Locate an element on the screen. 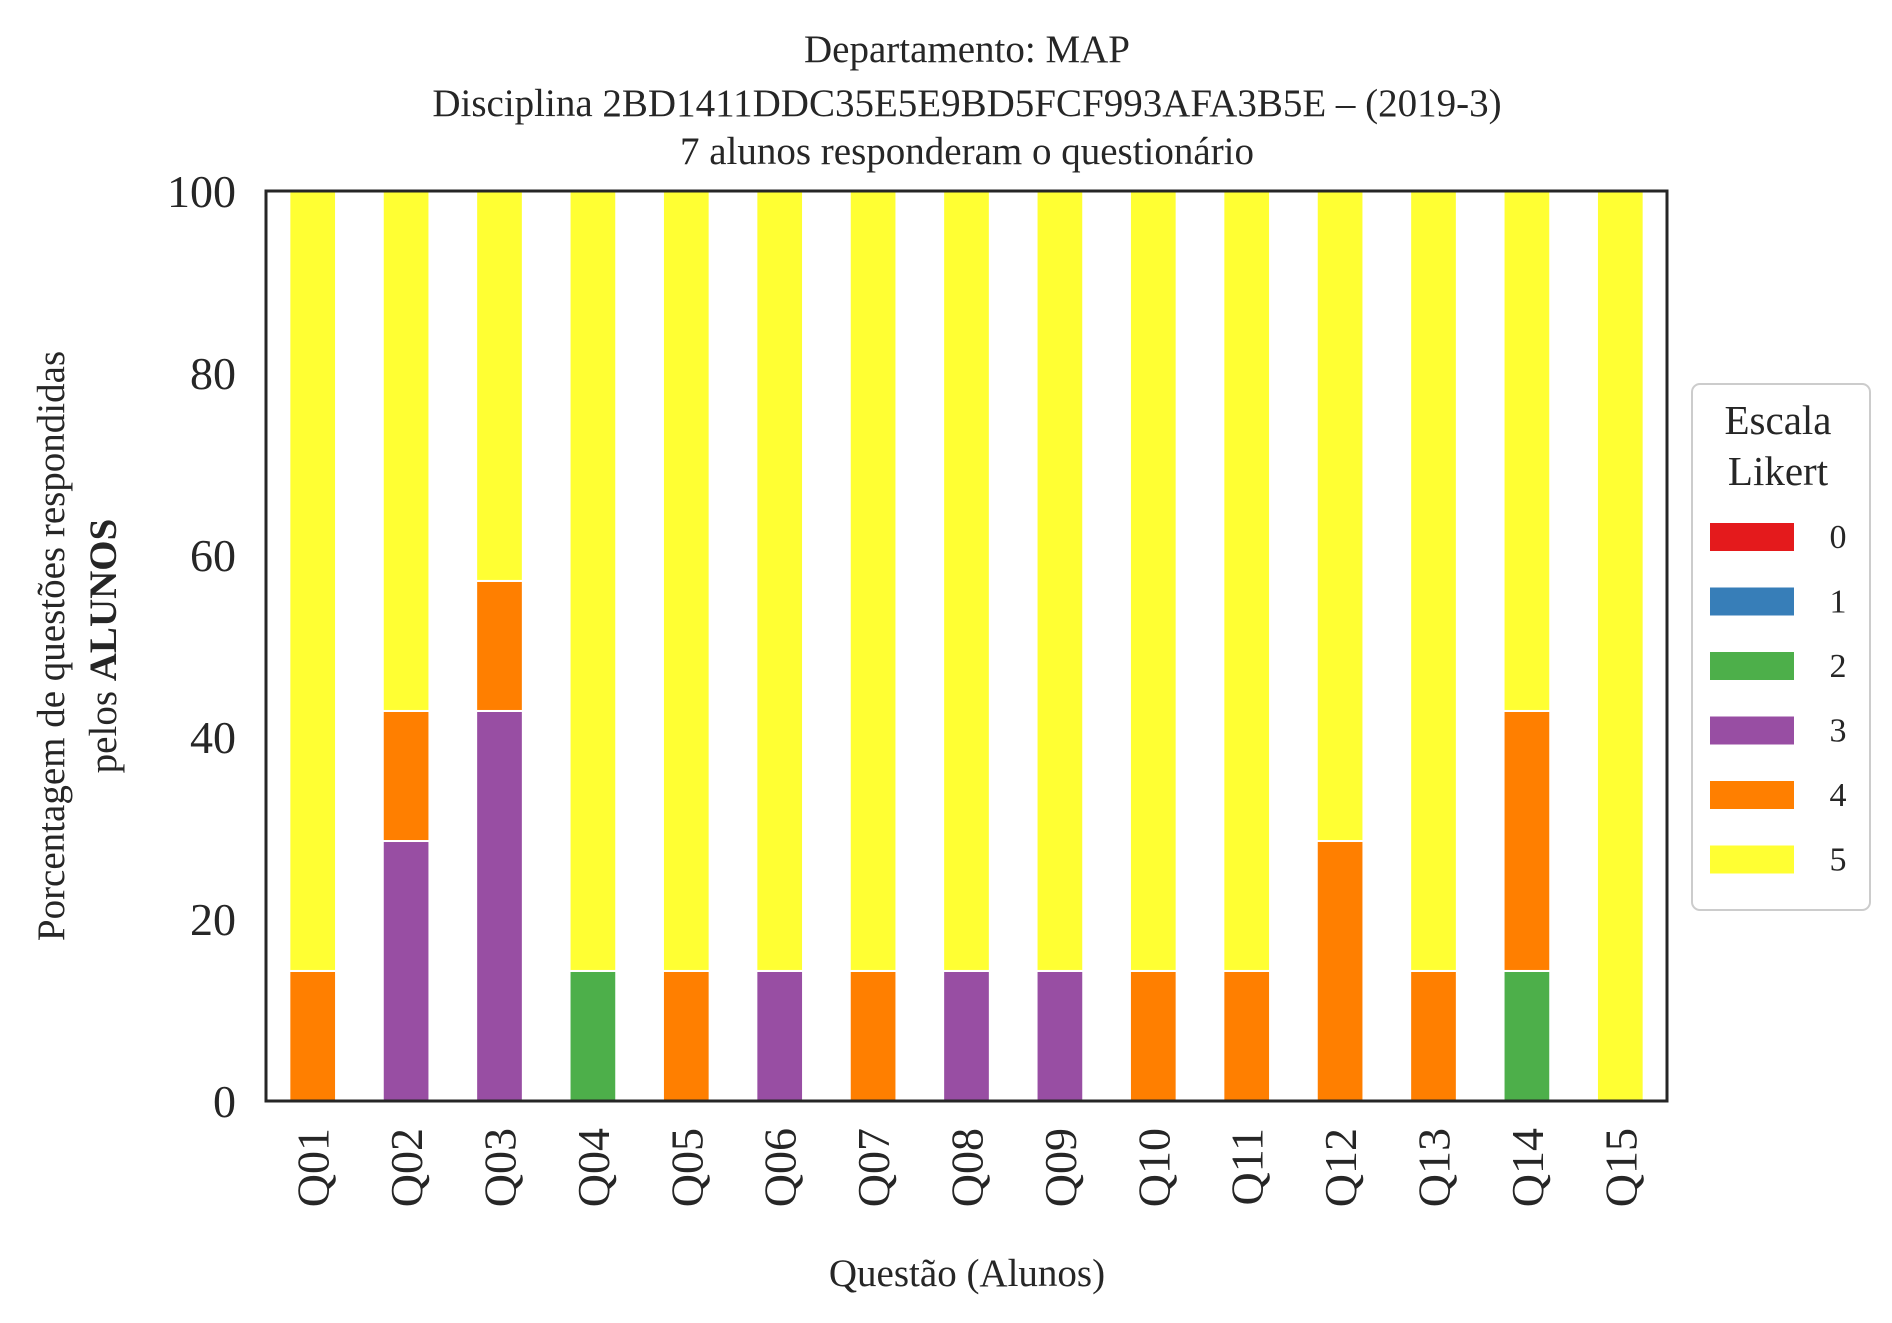 Image resolution: width=1892 pixels, height=1323 pixels. x-tick-label-Q11: Q11 is located at coordinates (1247, 1167).